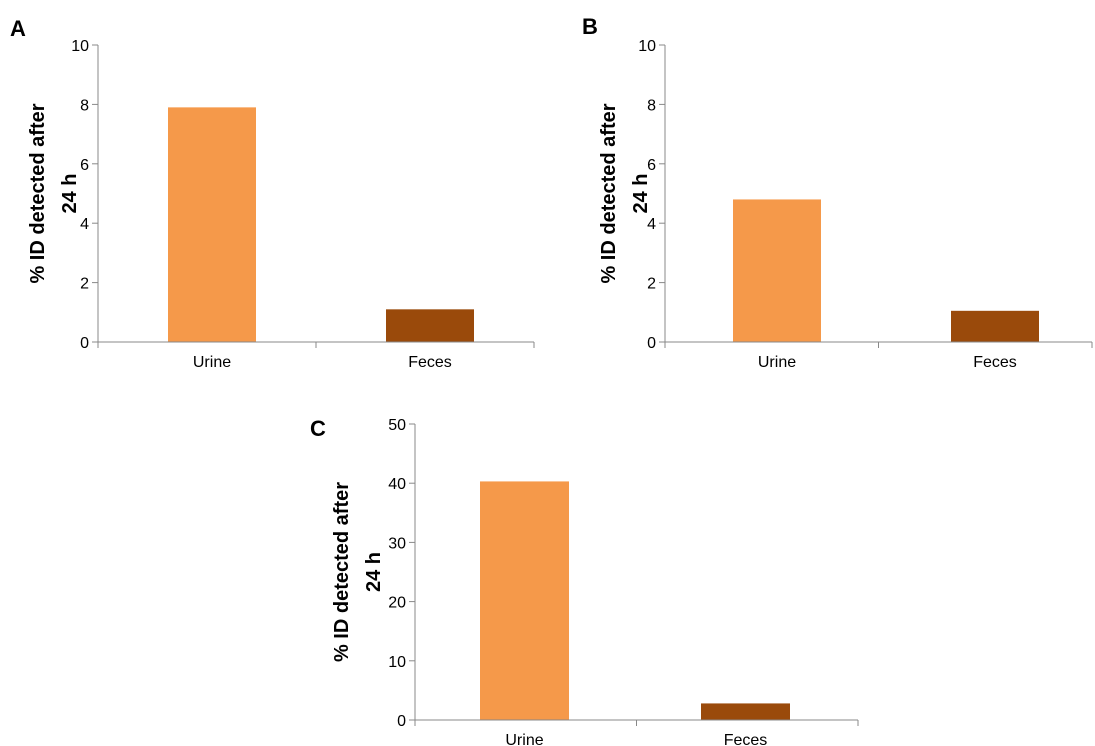 This screenshot has width=1095, height=746. What do you see at coordinates (397, 543) in the screenshot?
I see `y-tick-label: 30` at bounding box center [397, 543].